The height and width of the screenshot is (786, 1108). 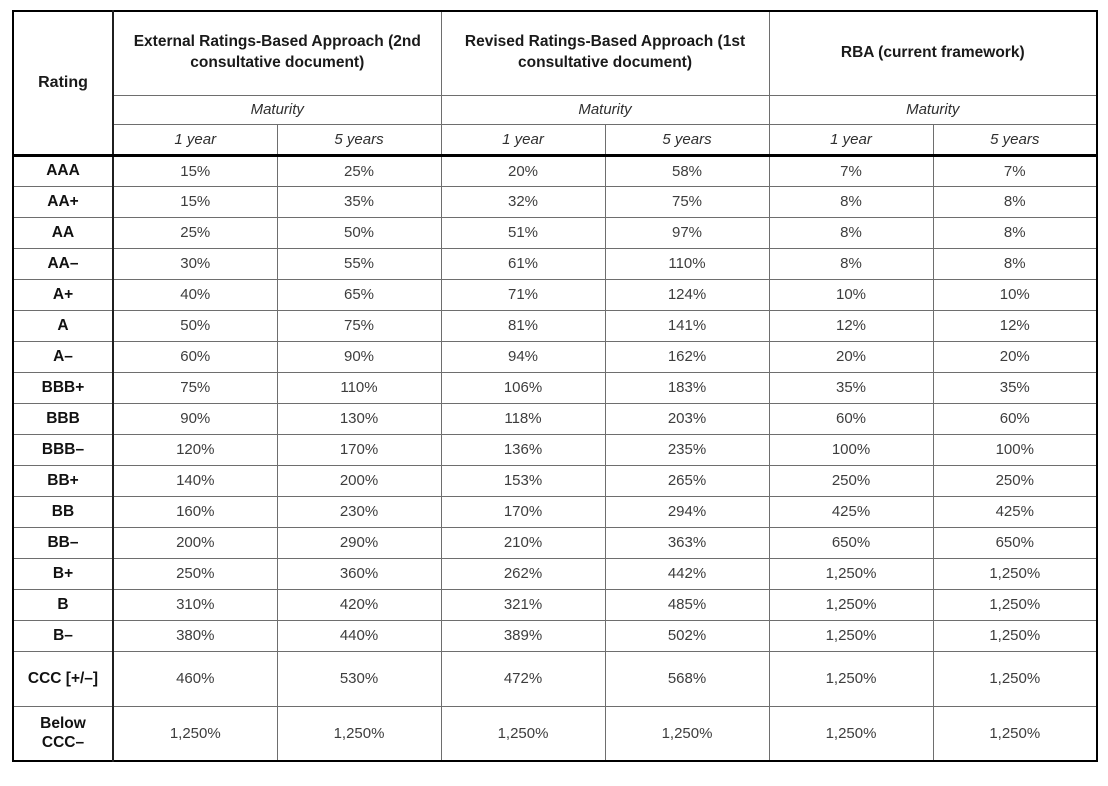 I want to click on value-cell: 141%, so click(x=687, y=325).